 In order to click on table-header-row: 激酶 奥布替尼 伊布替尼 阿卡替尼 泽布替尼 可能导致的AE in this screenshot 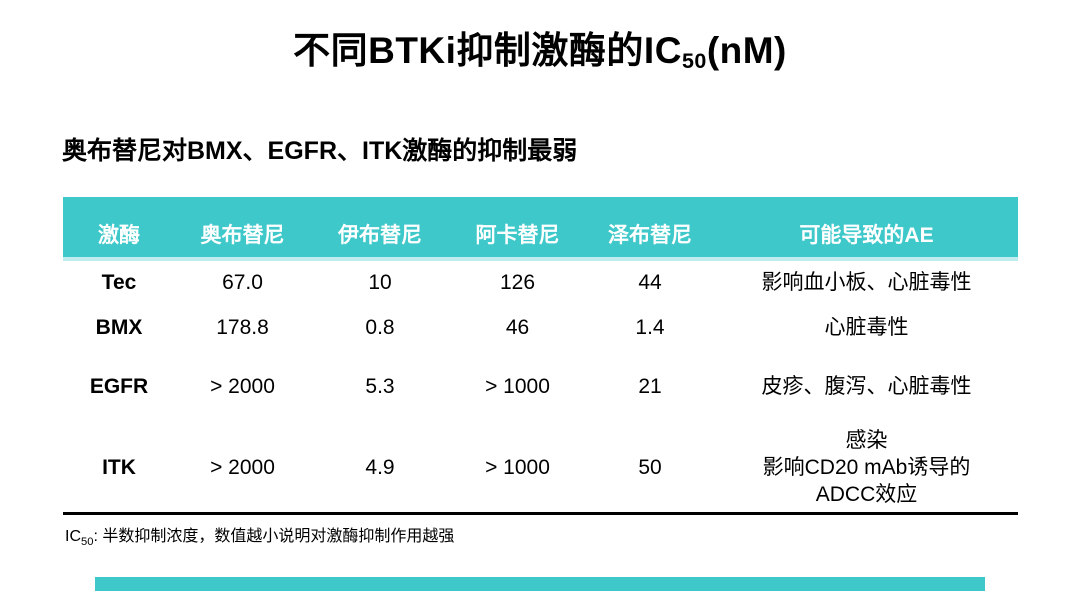, I will do `click(540, 229)`.